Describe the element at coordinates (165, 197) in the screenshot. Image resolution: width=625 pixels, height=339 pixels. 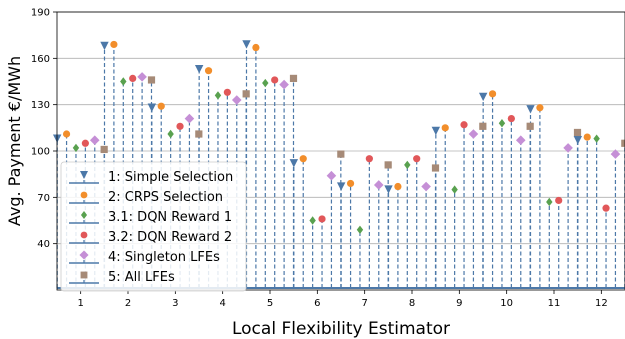
I see `legend-label: 2: CRPS Selection` at that location.